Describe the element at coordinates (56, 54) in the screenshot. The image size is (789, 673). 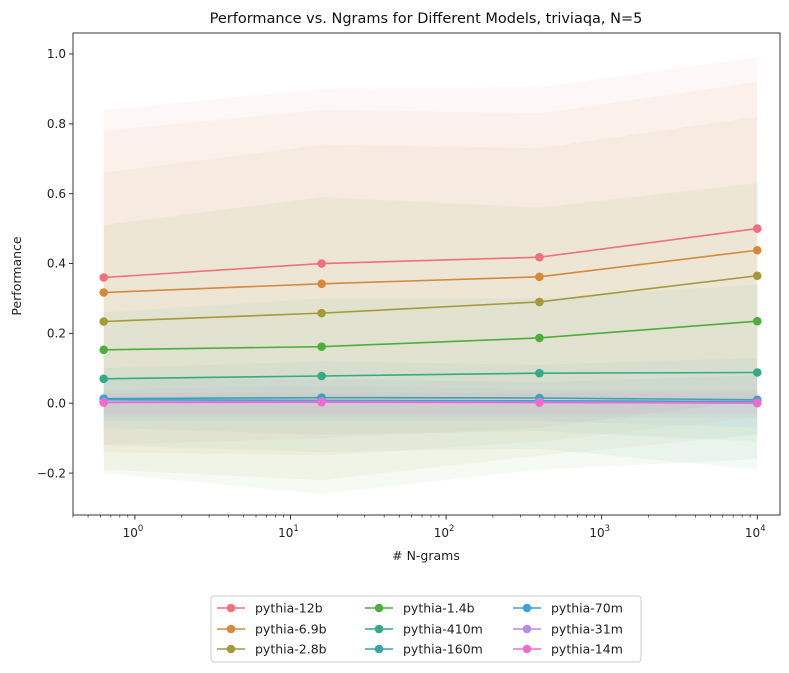
I see `y-tick-label: 1.0` at that location.